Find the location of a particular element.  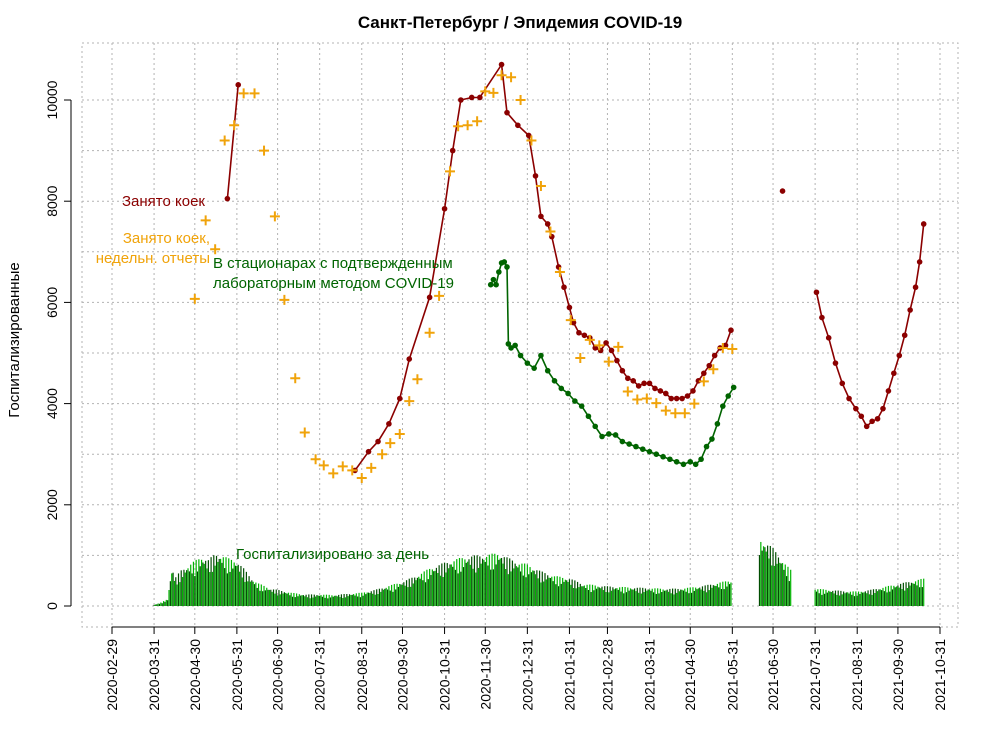

x-tick-label: 2021-05-31 is located at coordinates (732, 675).